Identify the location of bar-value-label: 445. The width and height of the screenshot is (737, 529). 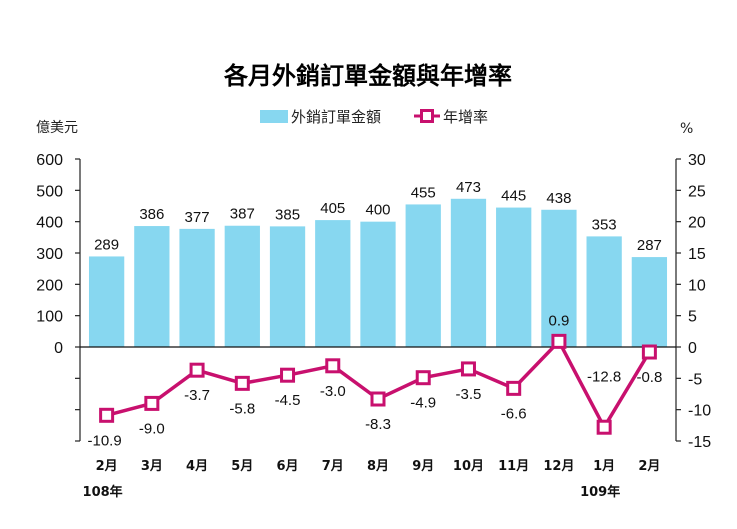
(513, 196).